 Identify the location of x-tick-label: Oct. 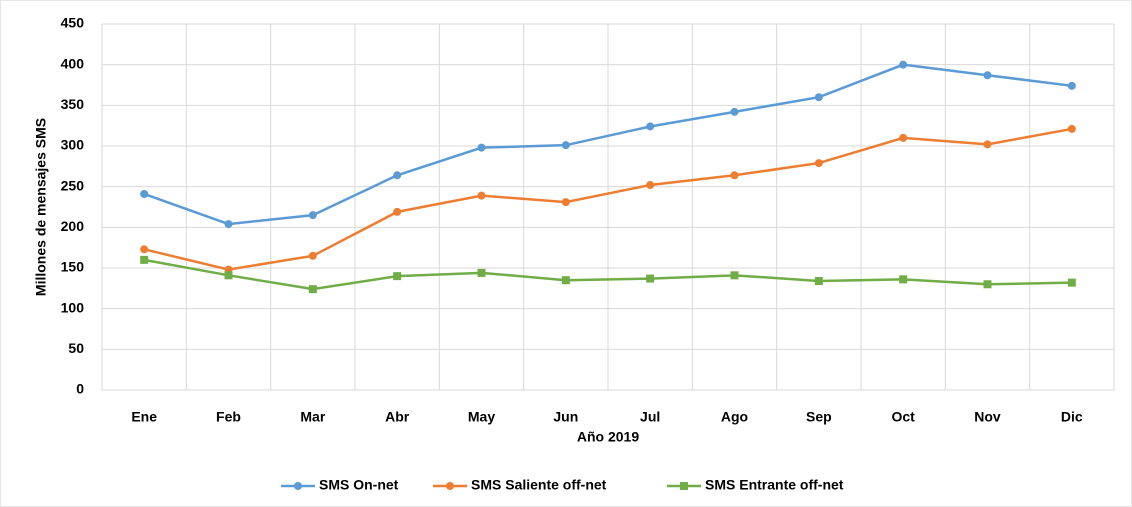
(903, 417).